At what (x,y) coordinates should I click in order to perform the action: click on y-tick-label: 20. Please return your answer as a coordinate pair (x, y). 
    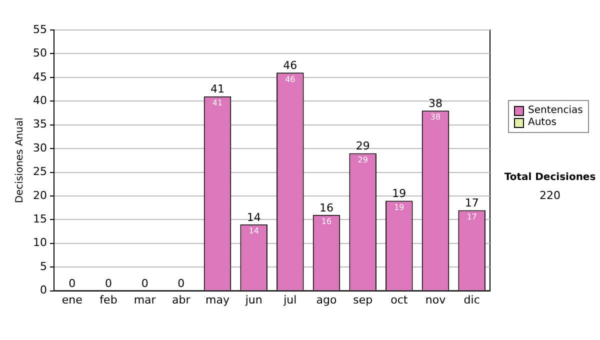
    Looking at the image, I should click on (39, 195).